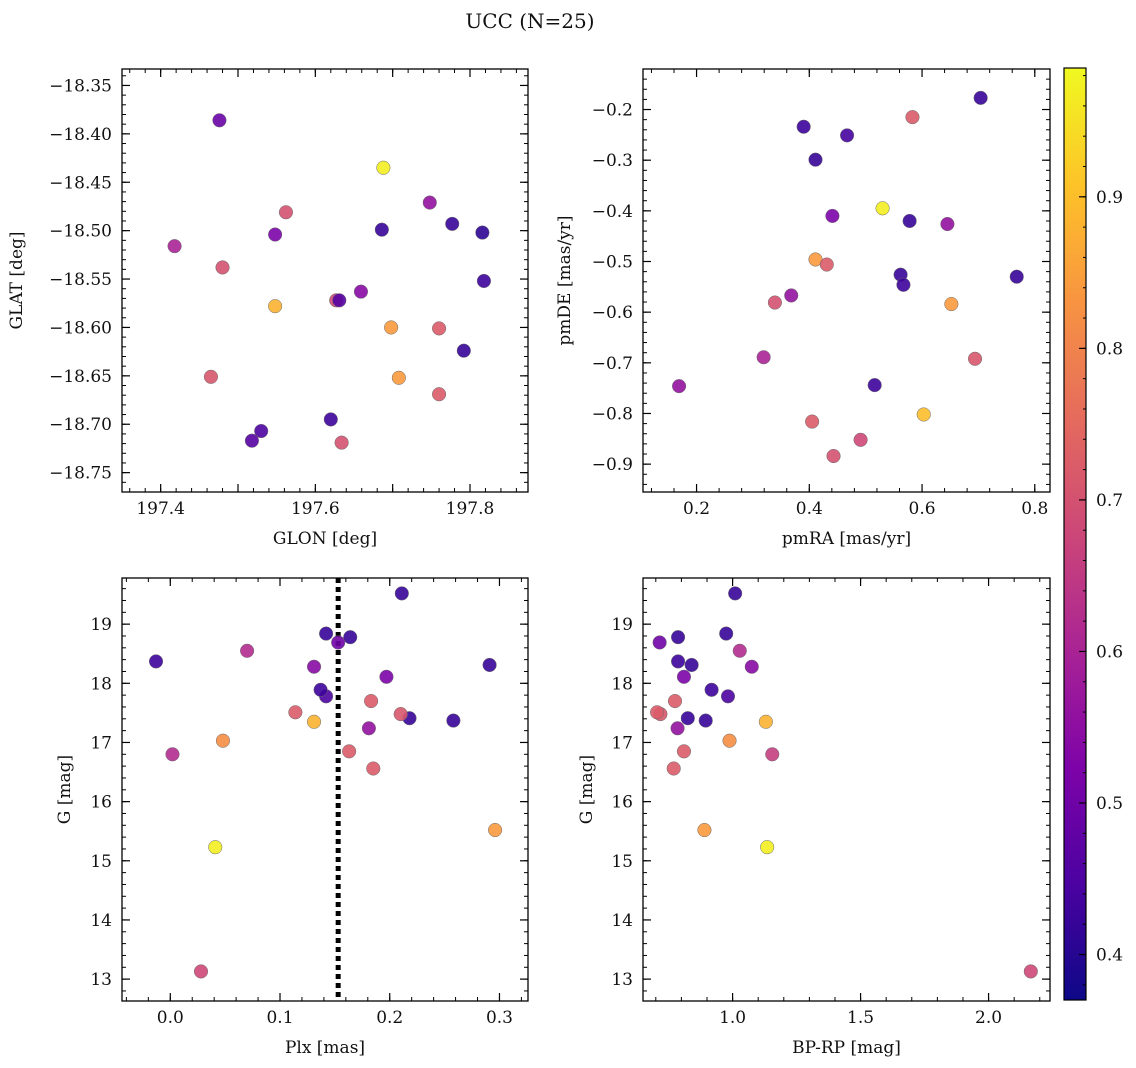  Describe the element at coordinates (988, 1018) in the screenshot. I see `x-tick-label: 2.0` at that location.